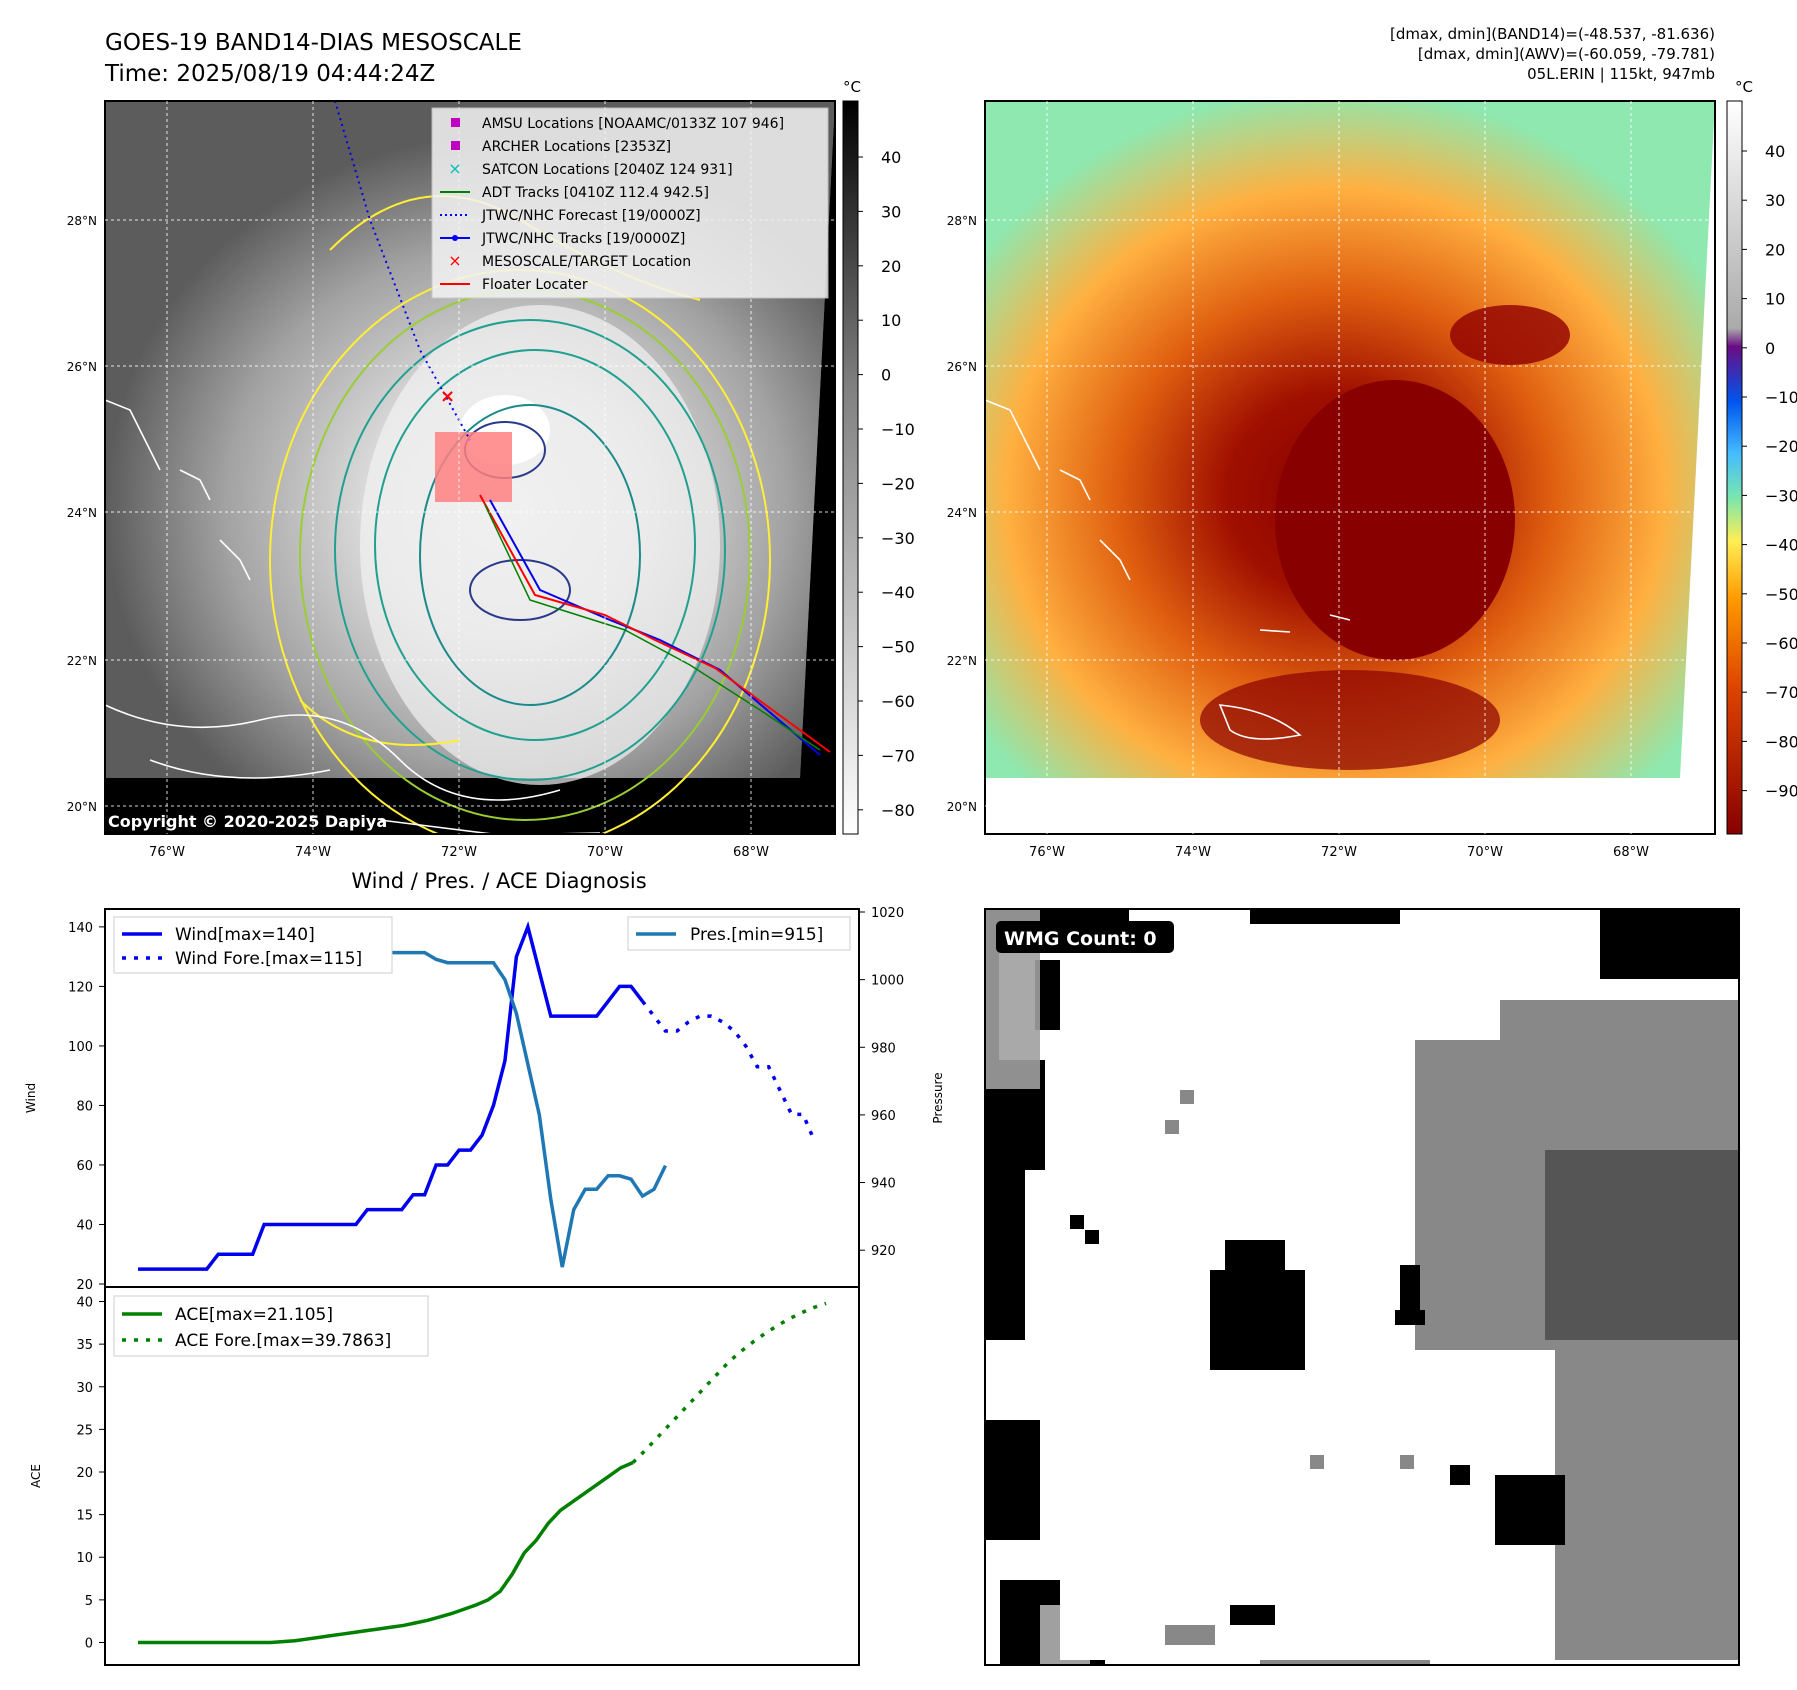  Describe the element at coordinates (887, 913) in the screenshot. I see `pressure-axis-tick-label: 1020` at that location.